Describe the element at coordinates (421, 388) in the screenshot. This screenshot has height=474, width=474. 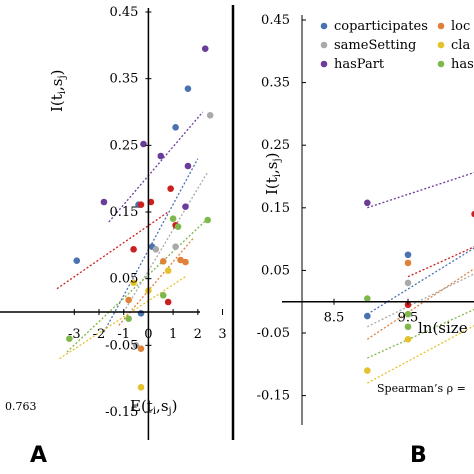
I see `panel-b-annotation: Spearman’s ρ =` at that location.